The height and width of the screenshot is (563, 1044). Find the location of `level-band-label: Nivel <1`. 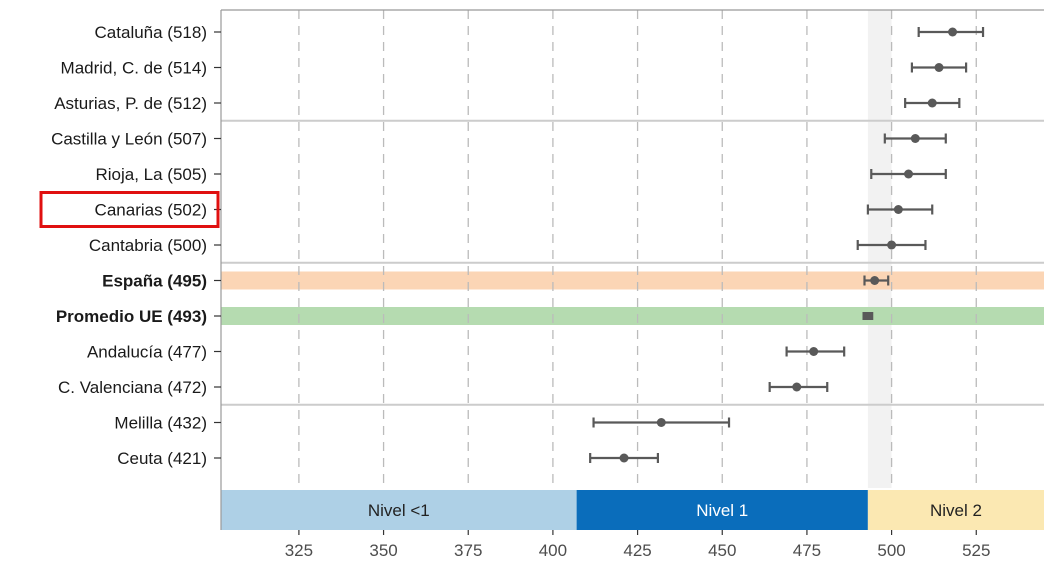

level-band-label: Nivel <1 is located at coordinates (399, 510).